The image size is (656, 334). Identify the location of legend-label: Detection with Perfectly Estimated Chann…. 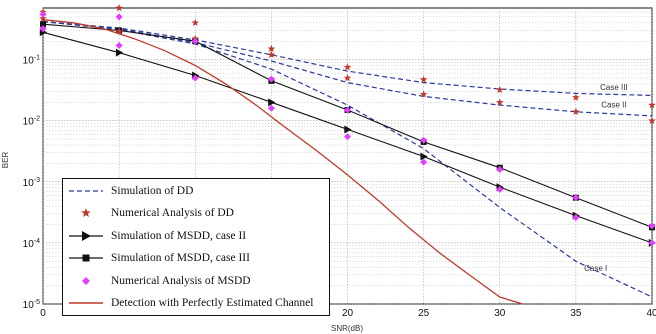
(212, 303).